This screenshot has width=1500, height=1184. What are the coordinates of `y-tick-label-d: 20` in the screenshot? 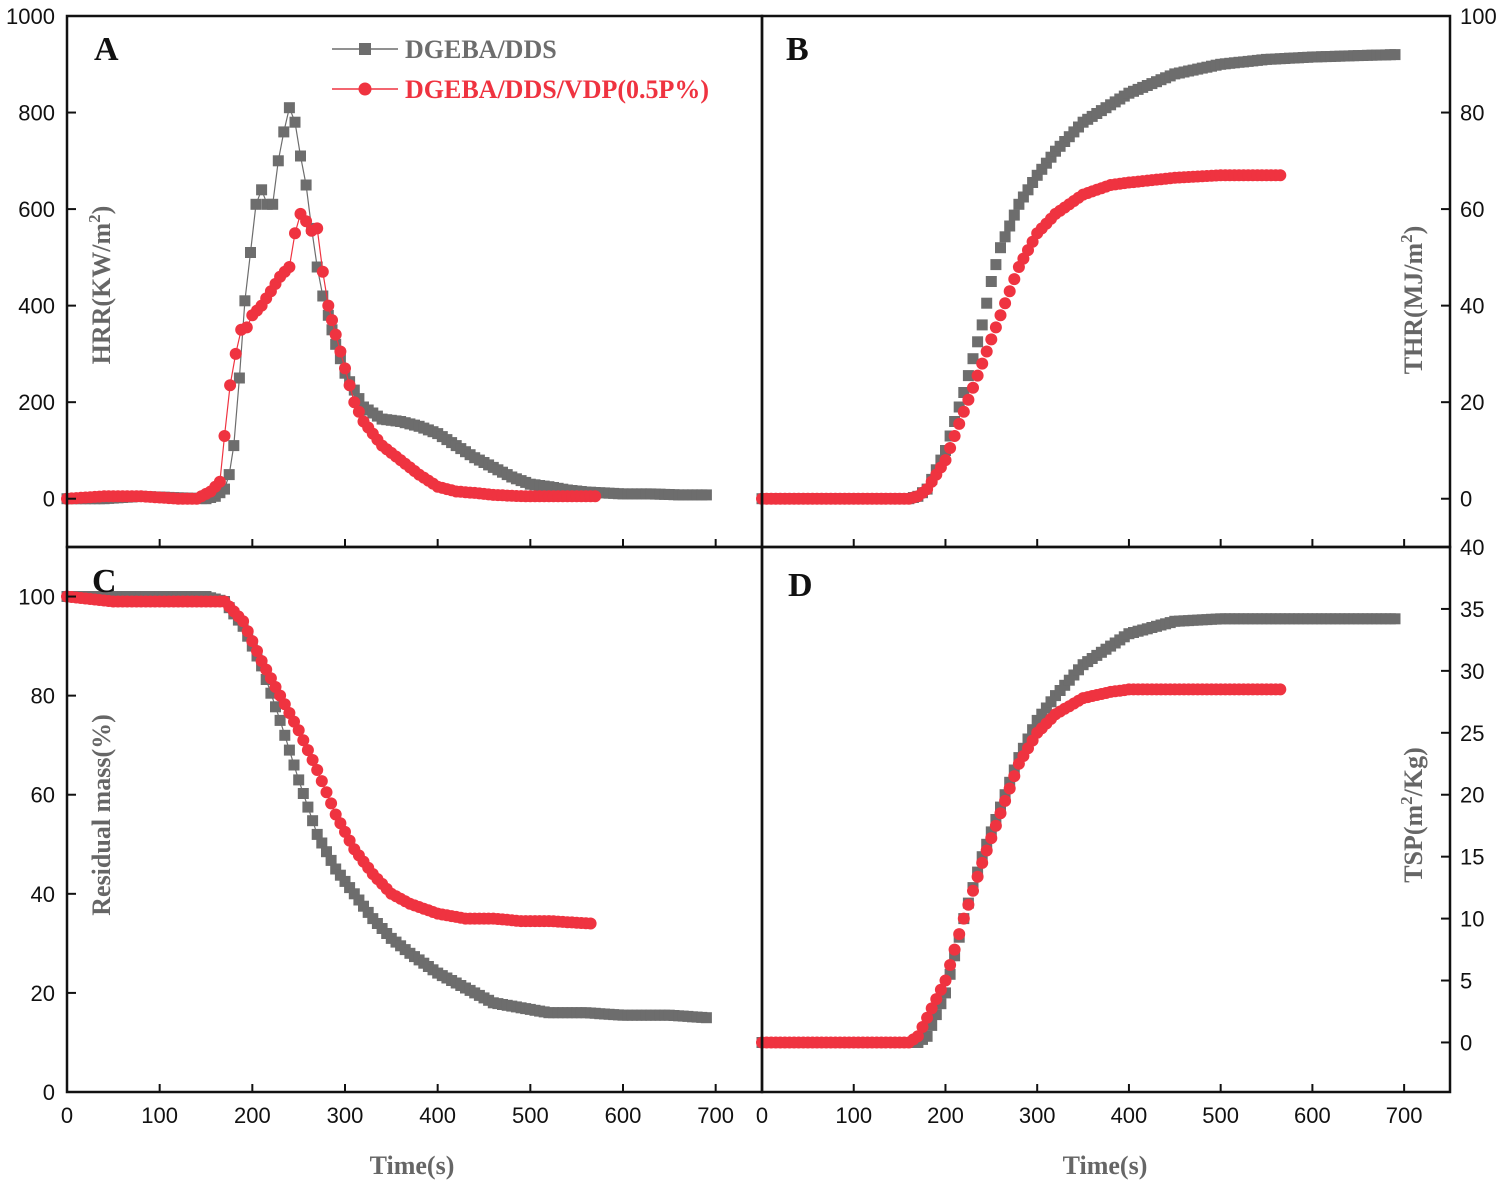 It's located at (1472, 795).